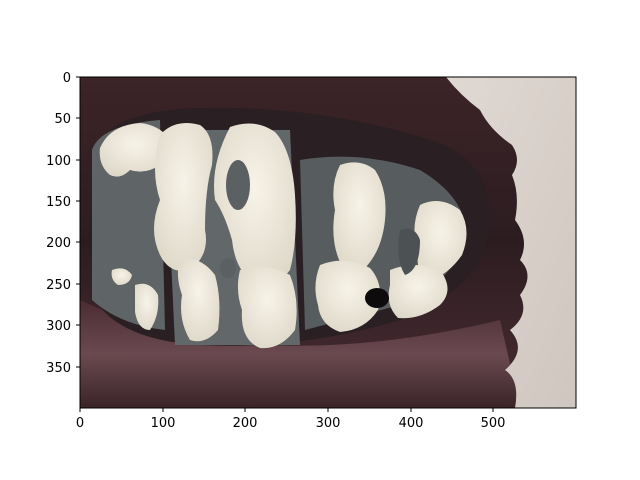  What do you see at coordinates (58, 243) in the screenshot?
I see `y-tick-label: 200` at bounding box center [58, 243].